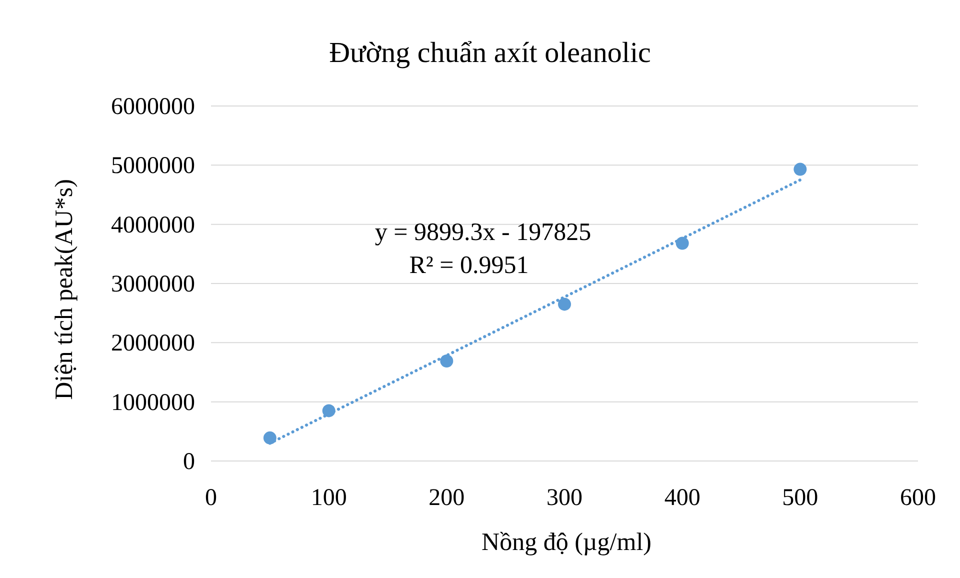  Describe the element at coordinates (446, 498) in the screenshot. I see `x-tick-label: 200` at that location.